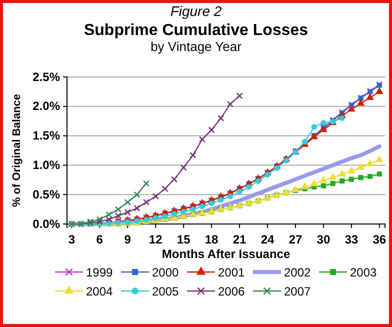 This screenshot has width=392, height=327. What do you see at coordinates (211, 239) in the screenshot?
I see `x-tick-label: 18` at bounding box center [211, 239].